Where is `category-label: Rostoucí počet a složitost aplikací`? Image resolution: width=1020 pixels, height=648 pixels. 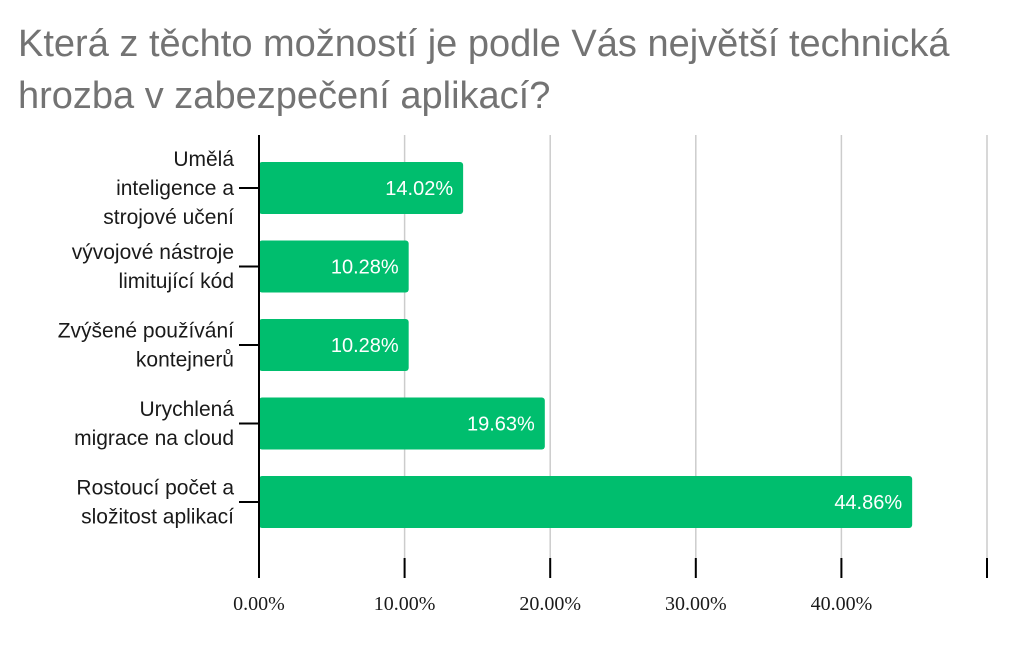 category-label: Rostoucí počet a složitost aplikací is located at coordinates (155, 503).